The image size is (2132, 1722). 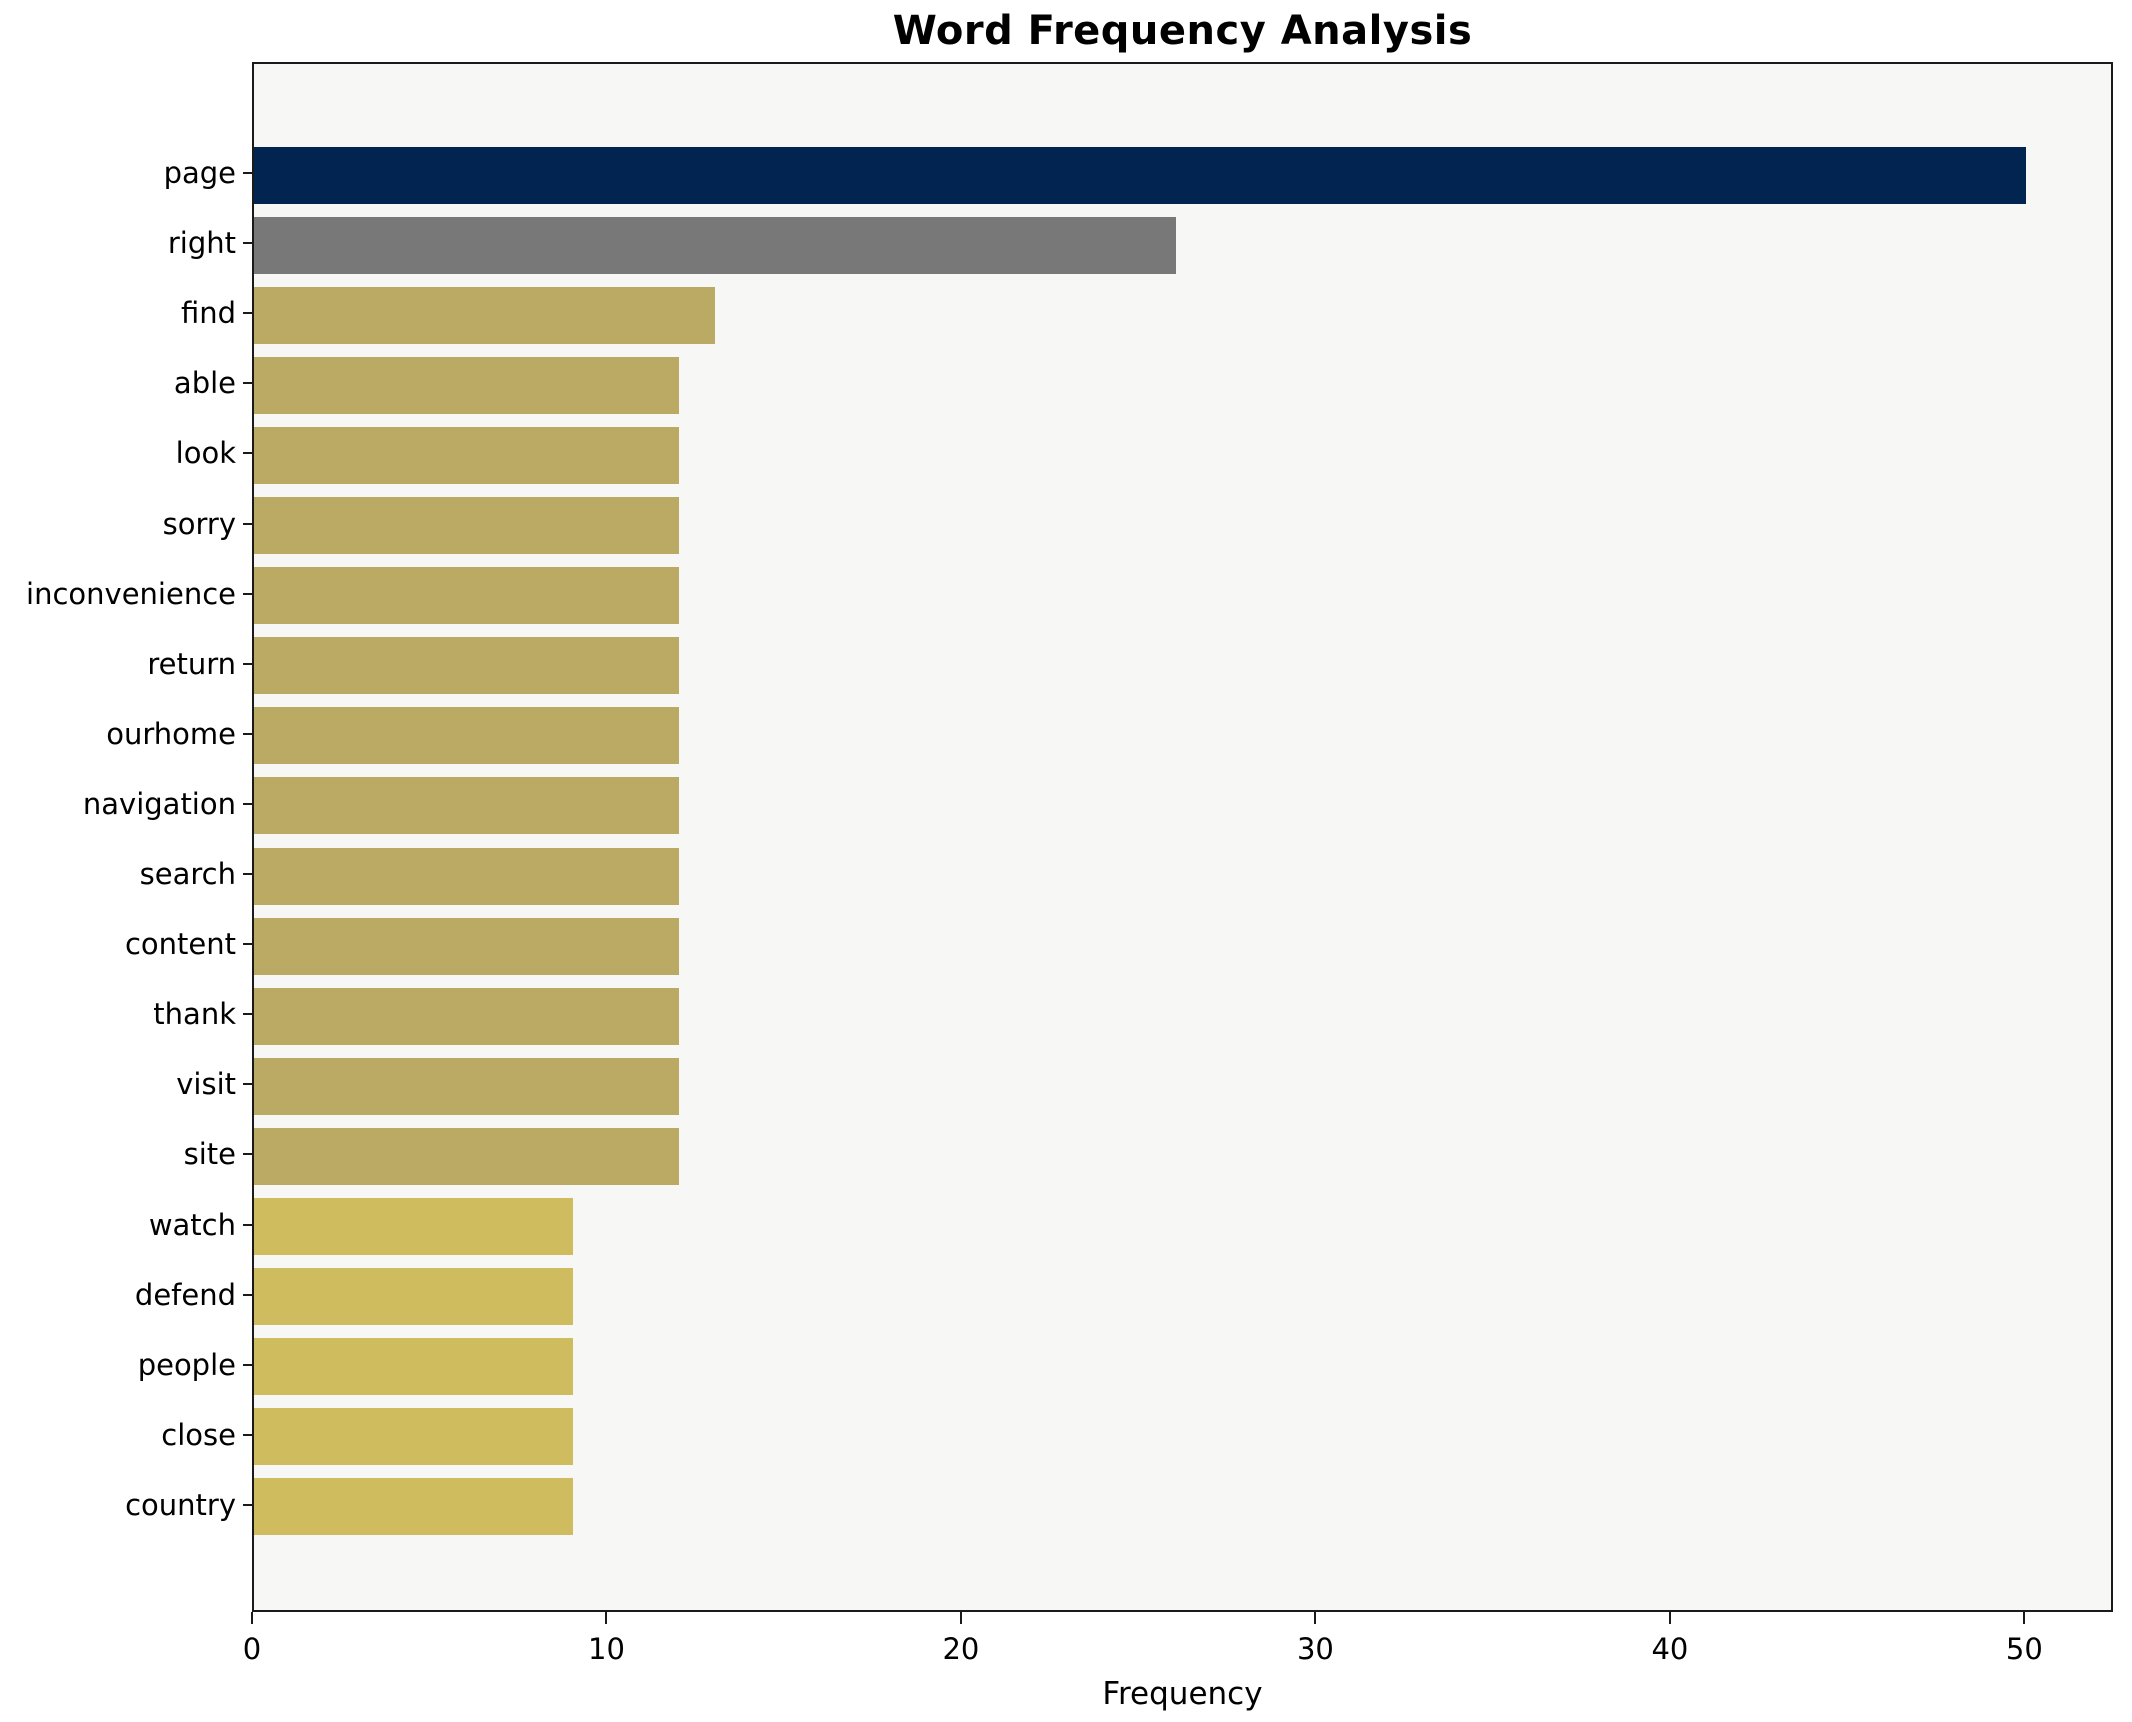 I want to click on x-tick-label: 10, so click(x=606, y=1649).